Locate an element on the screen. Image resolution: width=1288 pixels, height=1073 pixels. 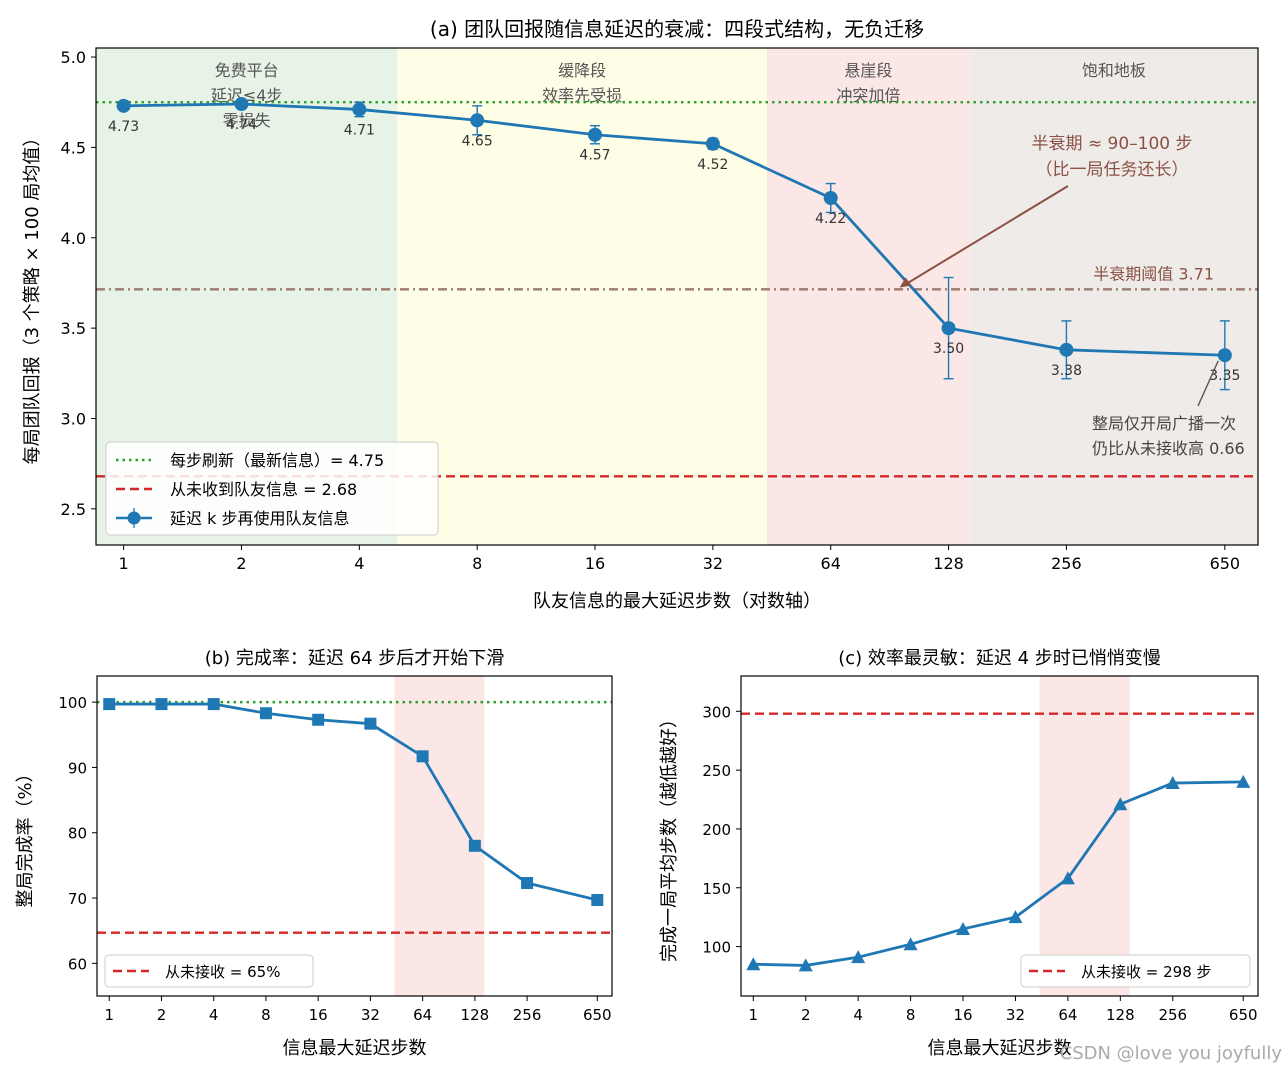
data-label: 3.38 is located at coordinates (1066, 371).